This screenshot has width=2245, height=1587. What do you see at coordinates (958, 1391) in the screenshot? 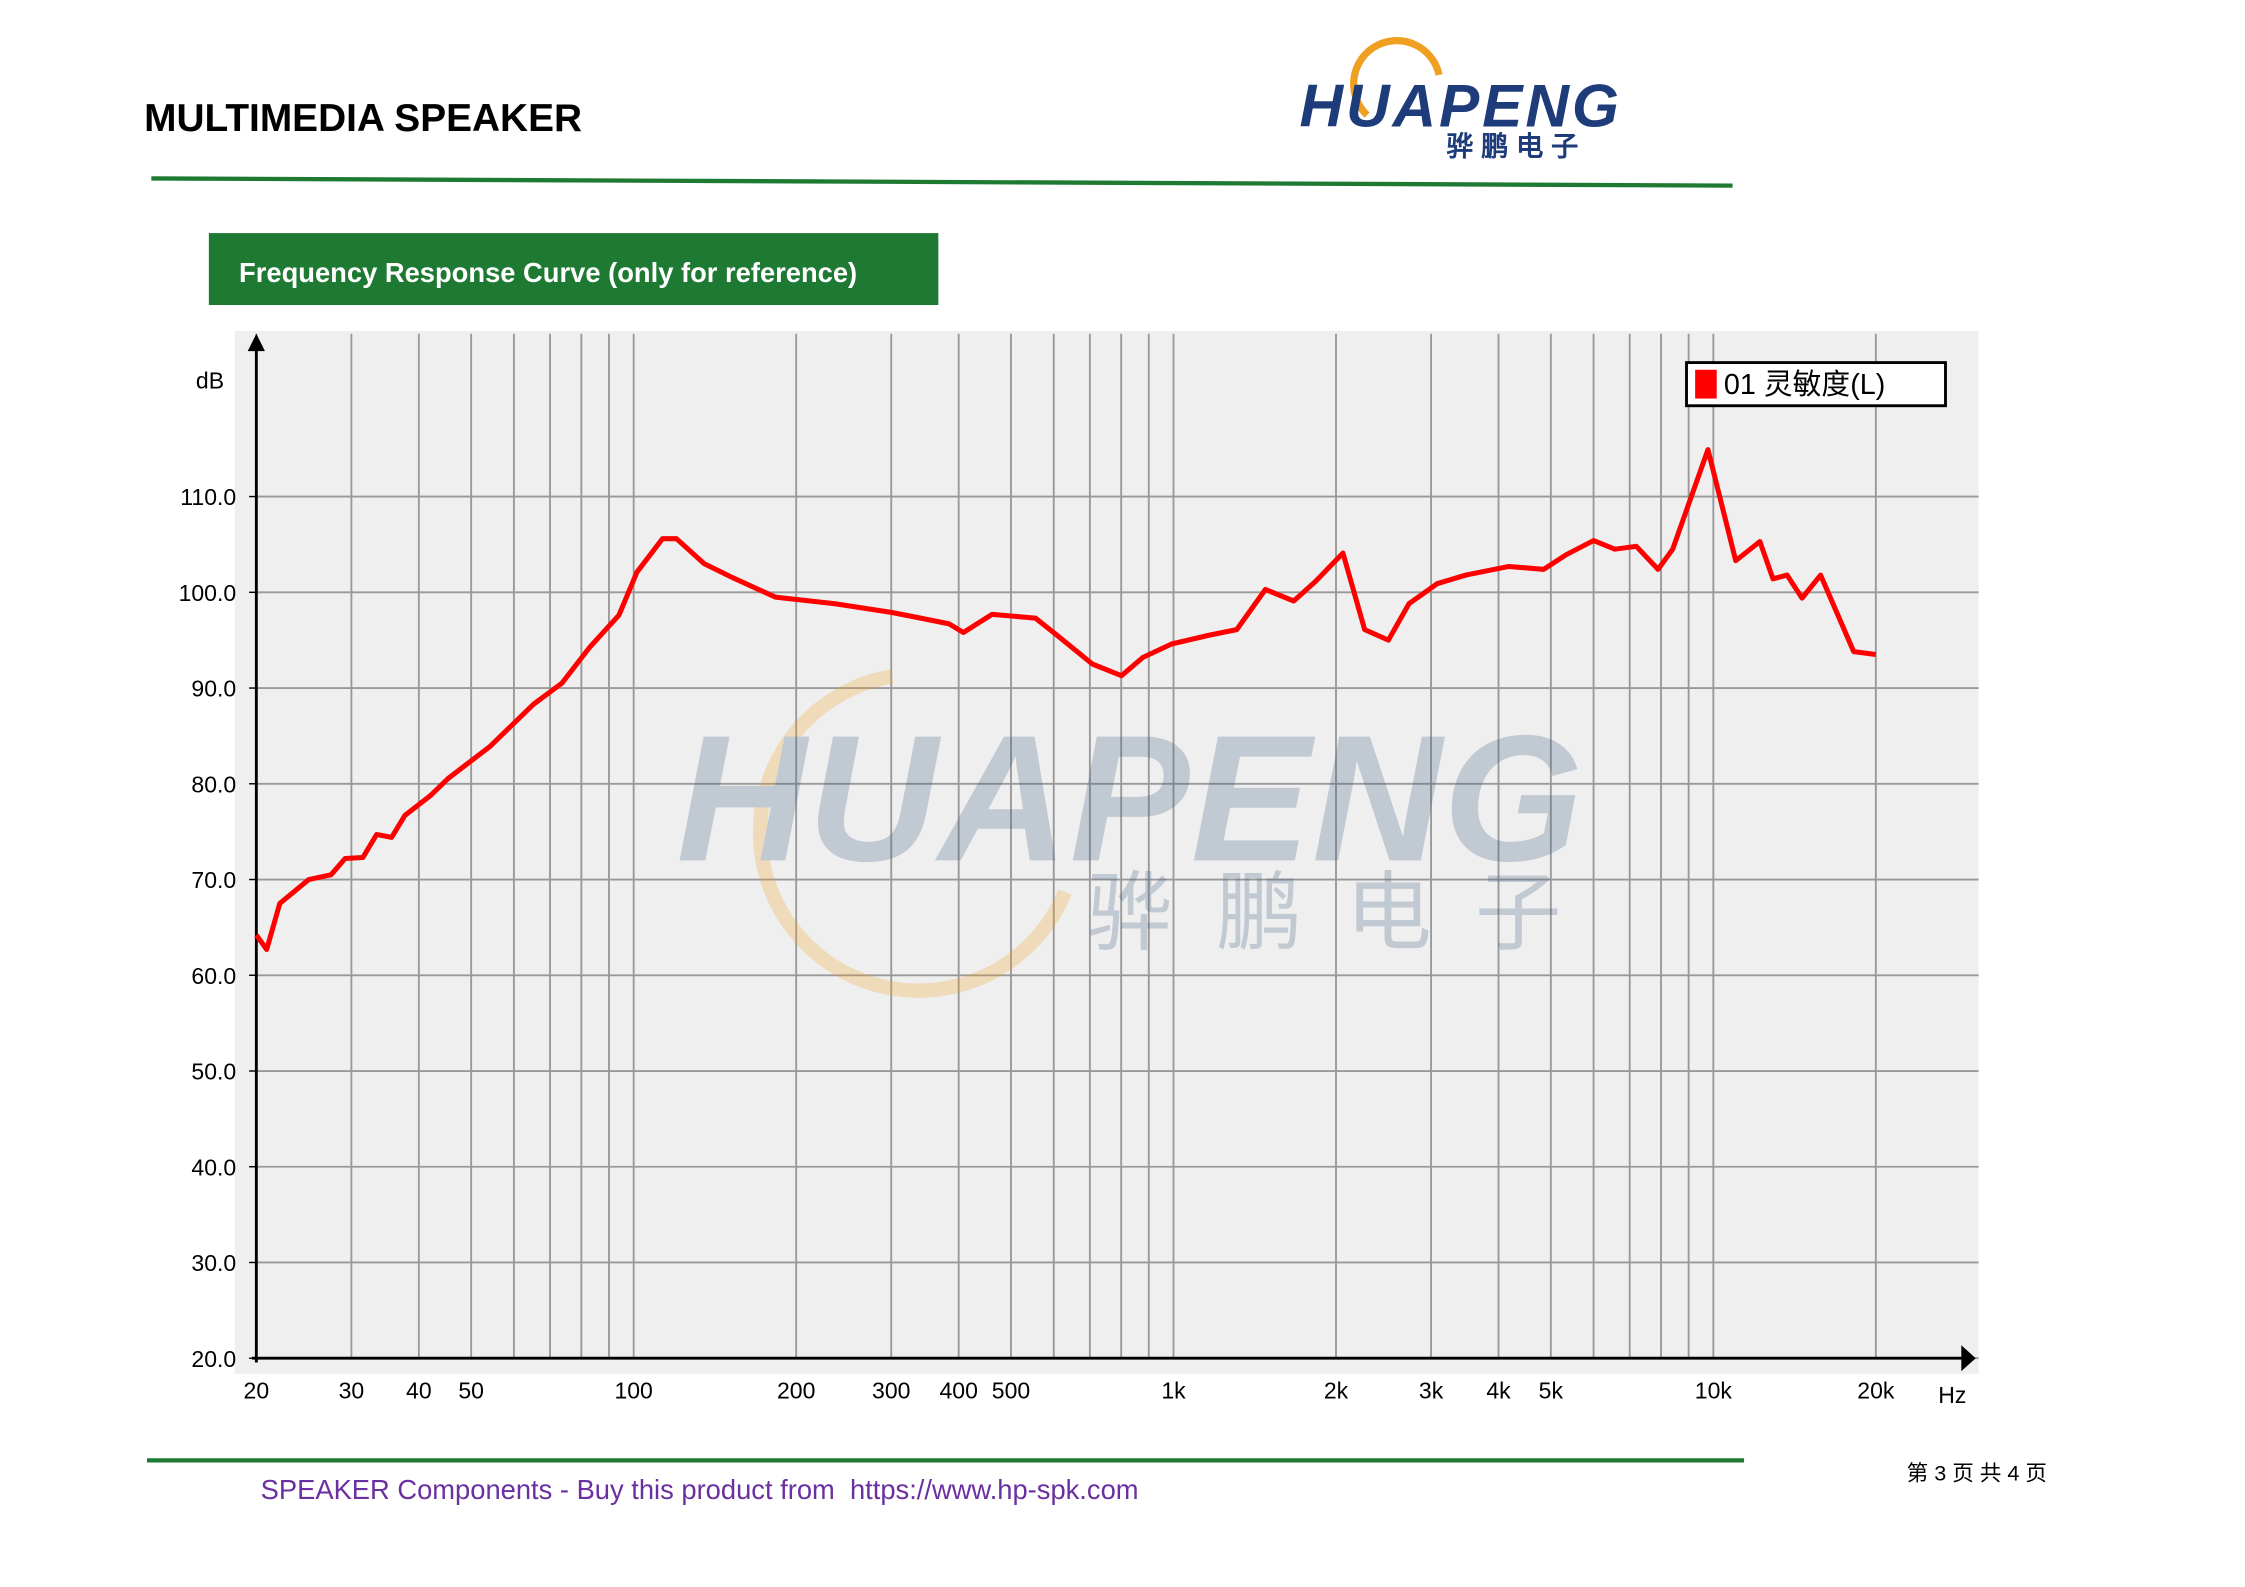
I see `x-tick-label: 400` at bounding box center [958, 1391].